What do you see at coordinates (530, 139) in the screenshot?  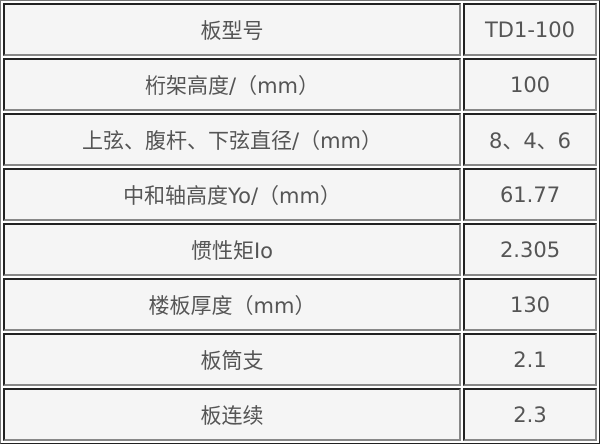 I see `row-value: 8、4、6` at bounding box center [530, 139].